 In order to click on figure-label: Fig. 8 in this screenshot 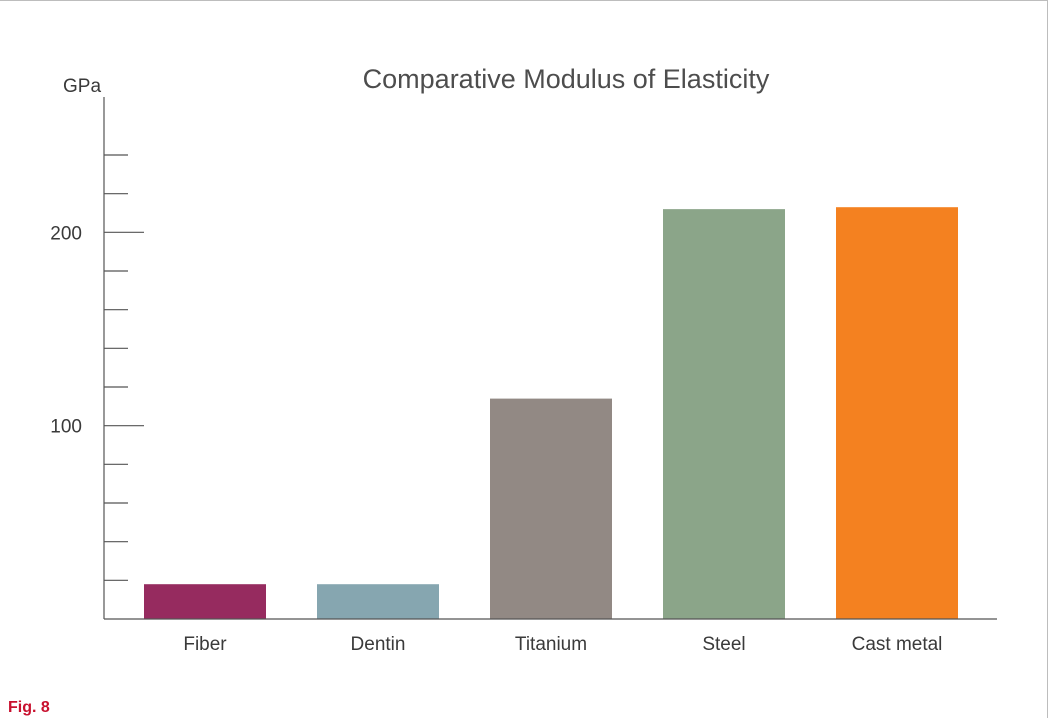, I will do `click(29, 707)`.